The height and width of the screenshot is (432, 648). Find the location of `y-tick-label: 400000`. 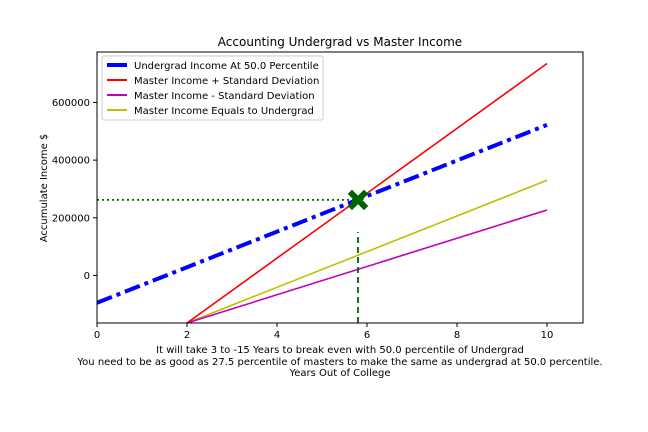

y-tick-label: 400000 is located at coordinates (71, 161).